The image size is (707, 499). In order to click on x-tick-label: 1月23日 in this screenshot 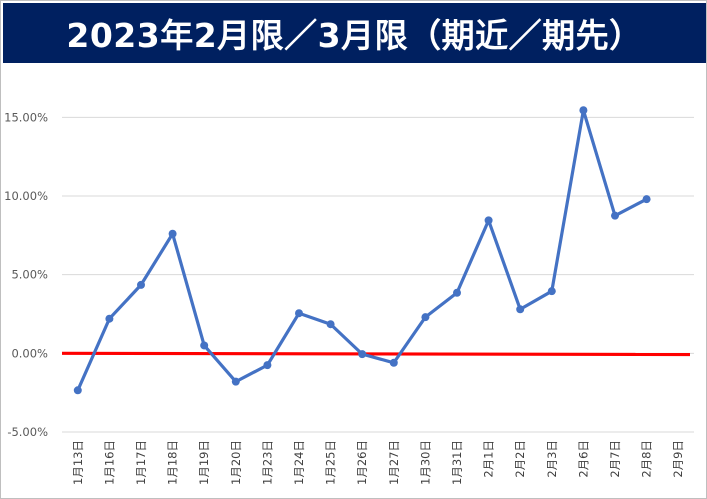, I will do `click(267, 462)`.